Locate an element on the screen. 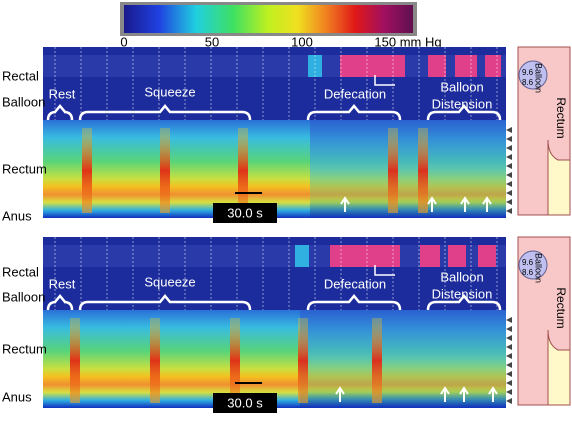 The image size is (572, 427). colorbar-tick: 0 is located at coordinates (123, 41).